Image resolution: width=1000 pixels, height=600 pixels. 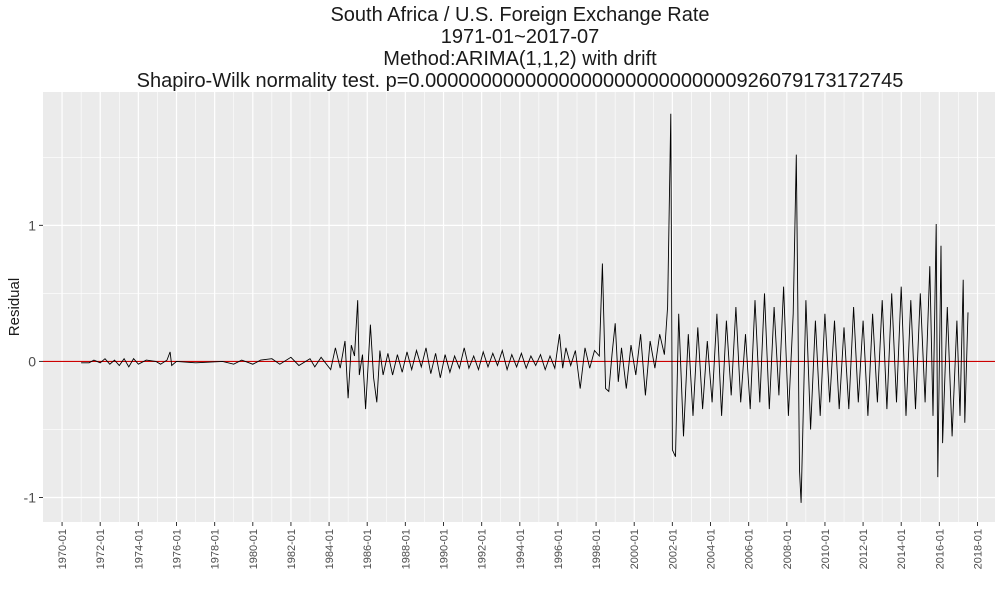 What do you see at coordinates (101, 549) in the screenshot?
I see `x-tick-label: 1972-01` at bounding box center [101, 549].